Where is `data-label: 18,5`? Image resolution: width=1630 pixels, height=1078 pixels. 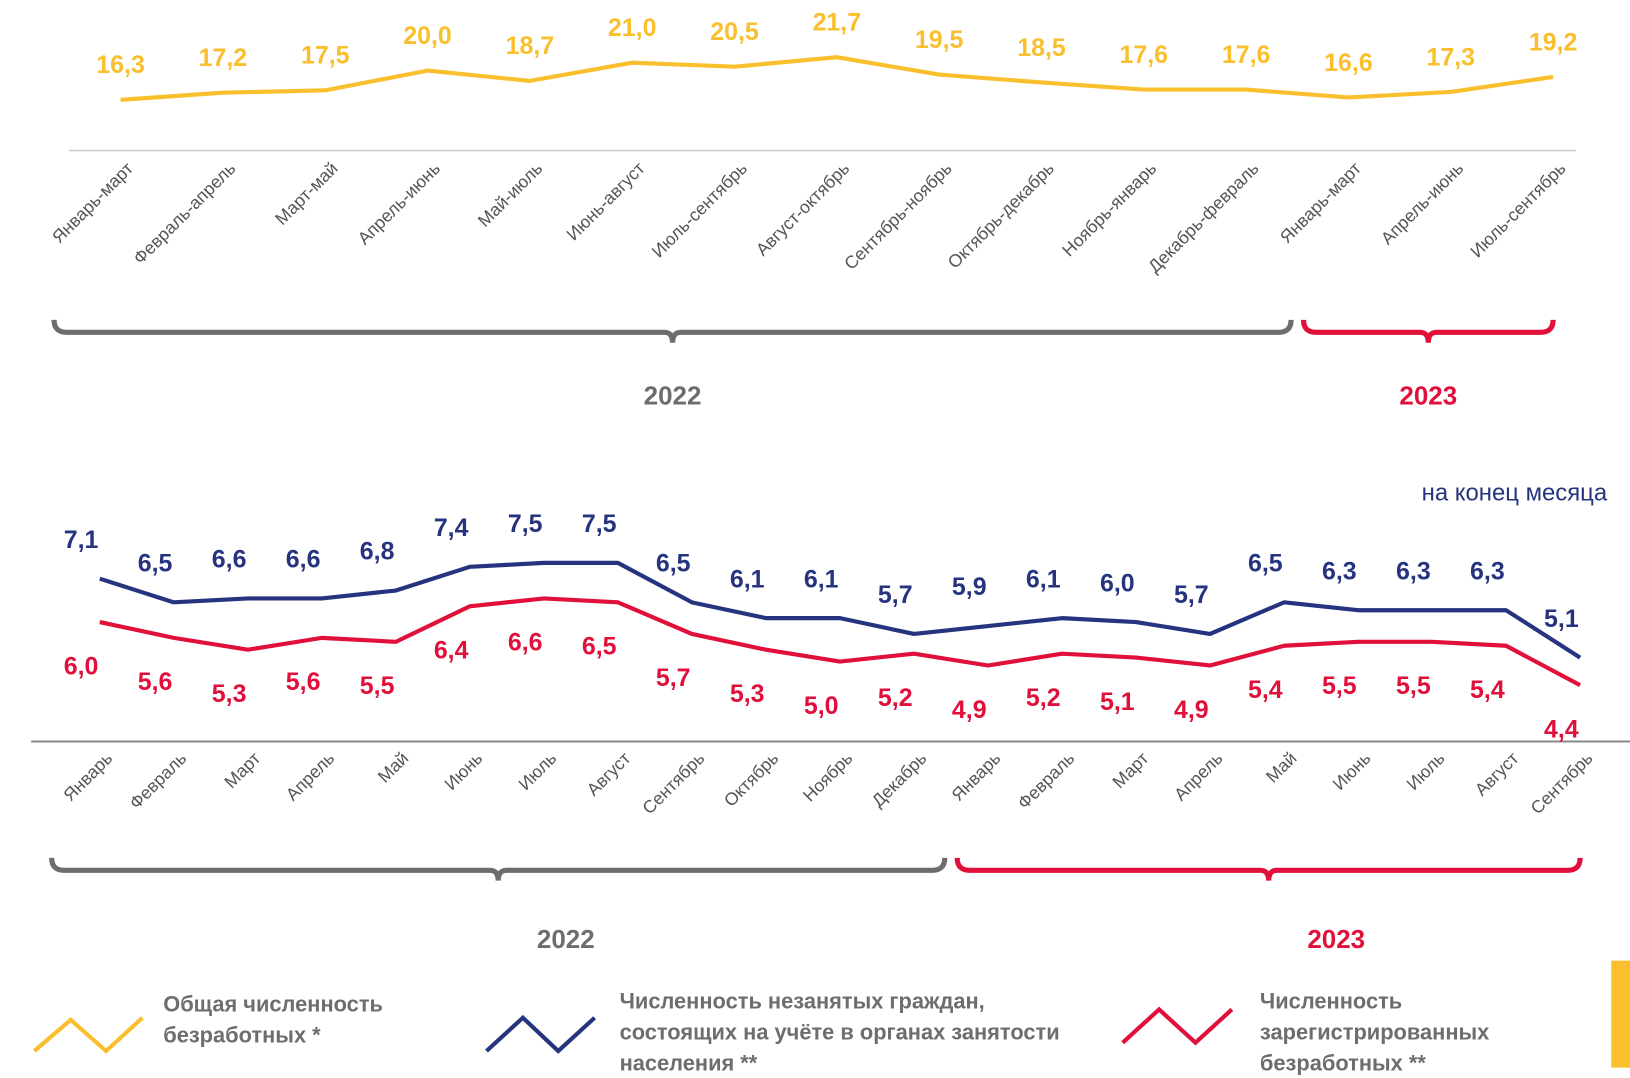 data-label: 18,5 is located at coordinates (1041, 48).